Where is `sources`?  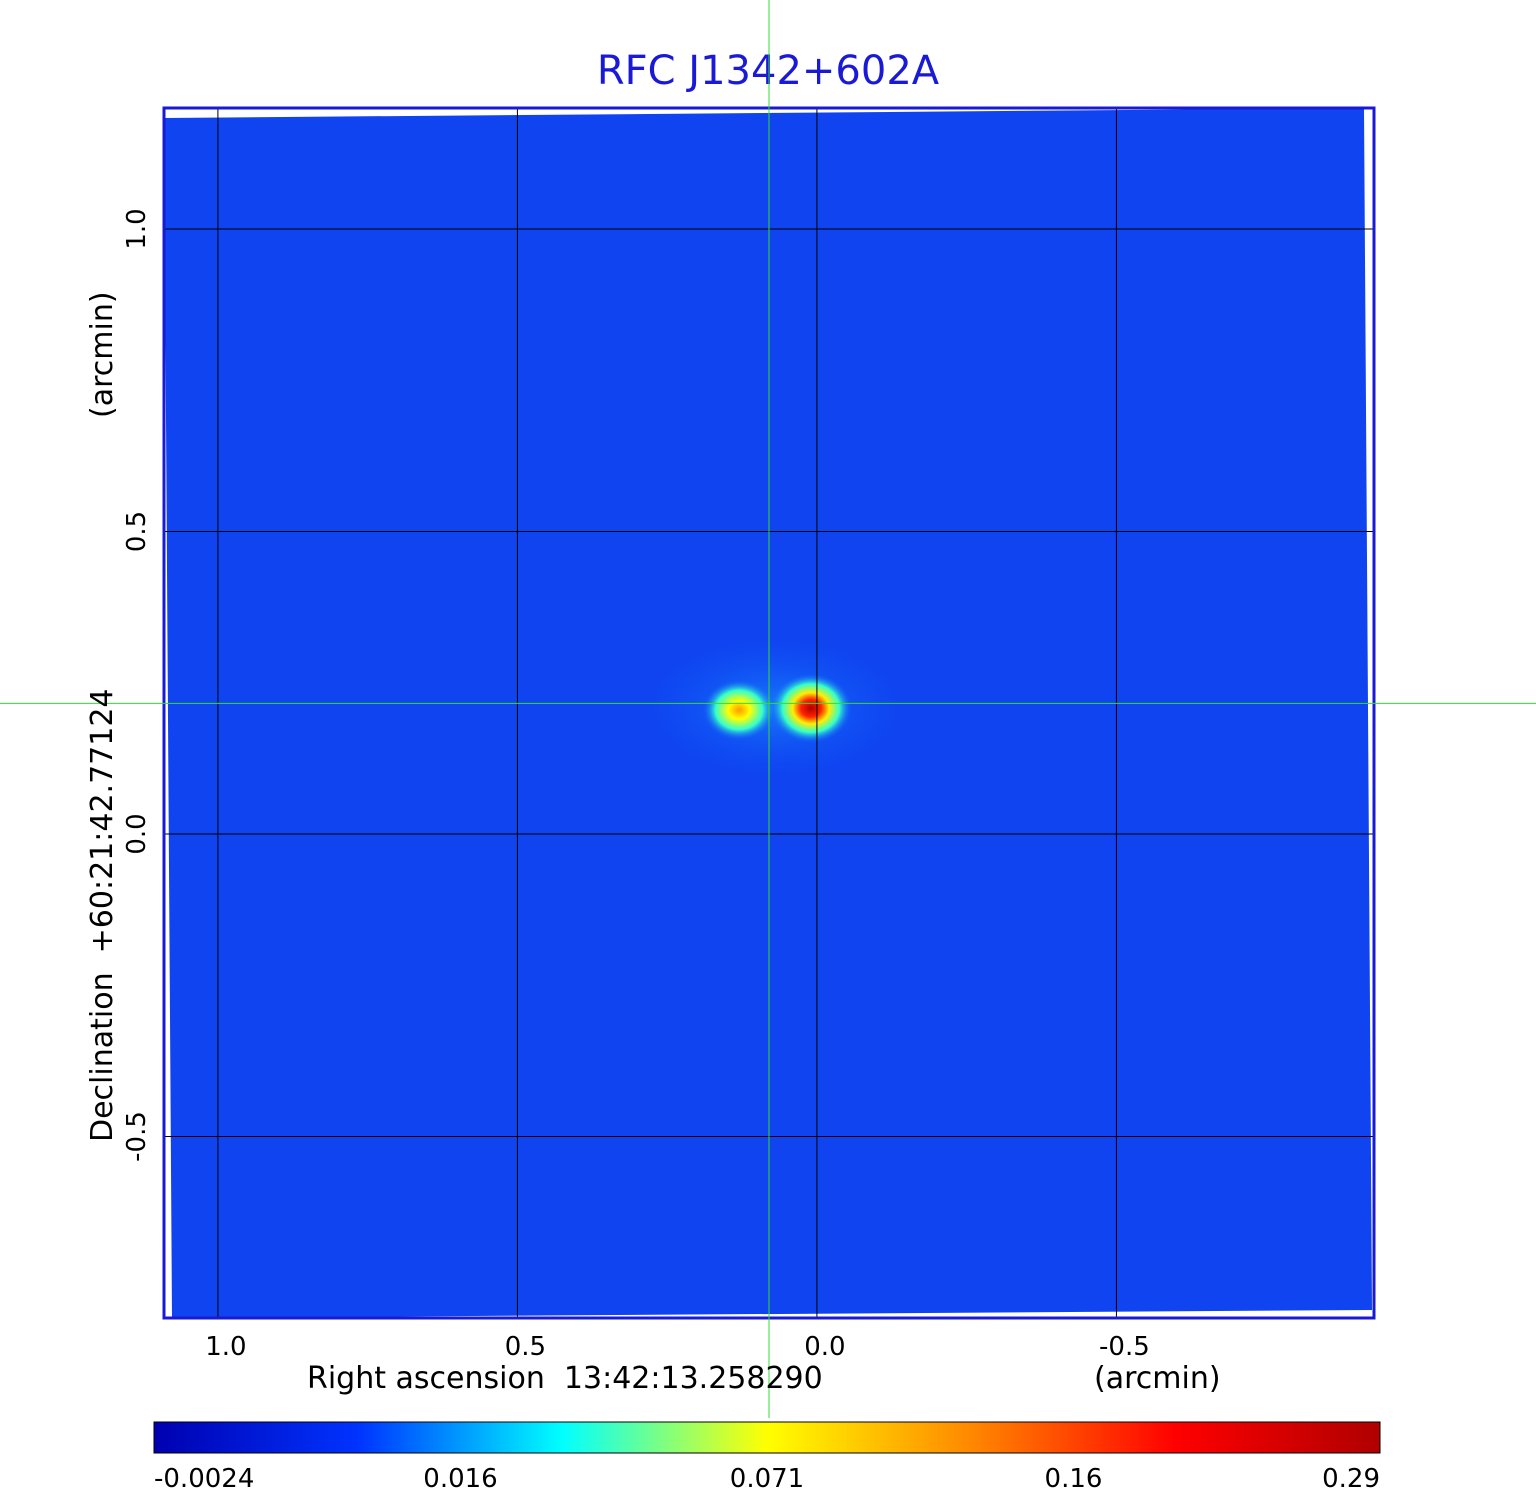 sources is located at coordinates (777, 708).